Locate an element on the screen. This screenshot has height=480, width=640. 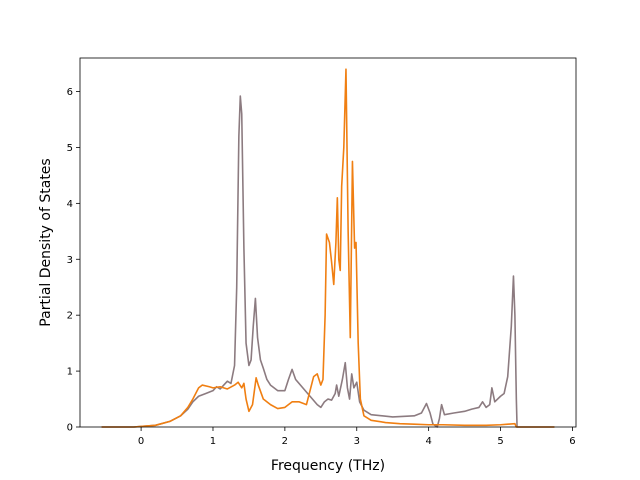
x-tick-label: 5 is located at coordinates (500, 441).